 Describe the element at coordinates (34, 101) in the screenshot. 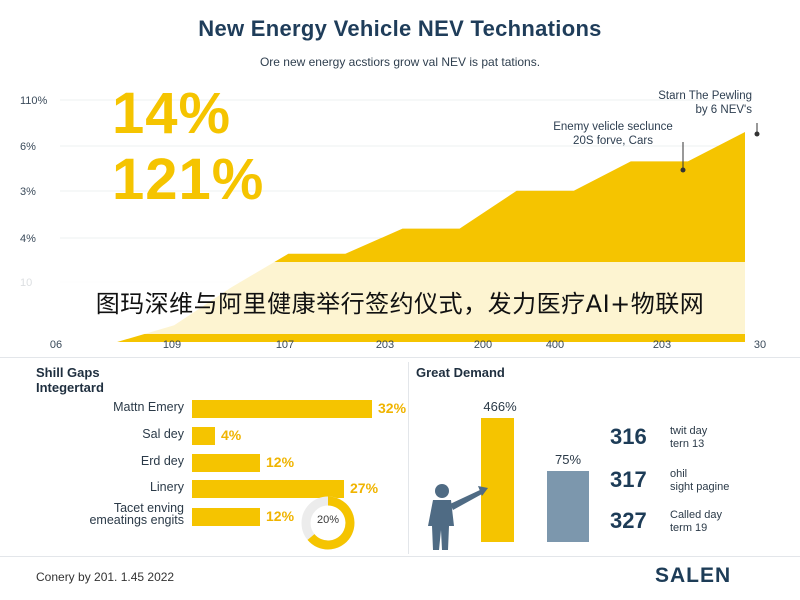

I see `y-tick-label: 110%` at that location.